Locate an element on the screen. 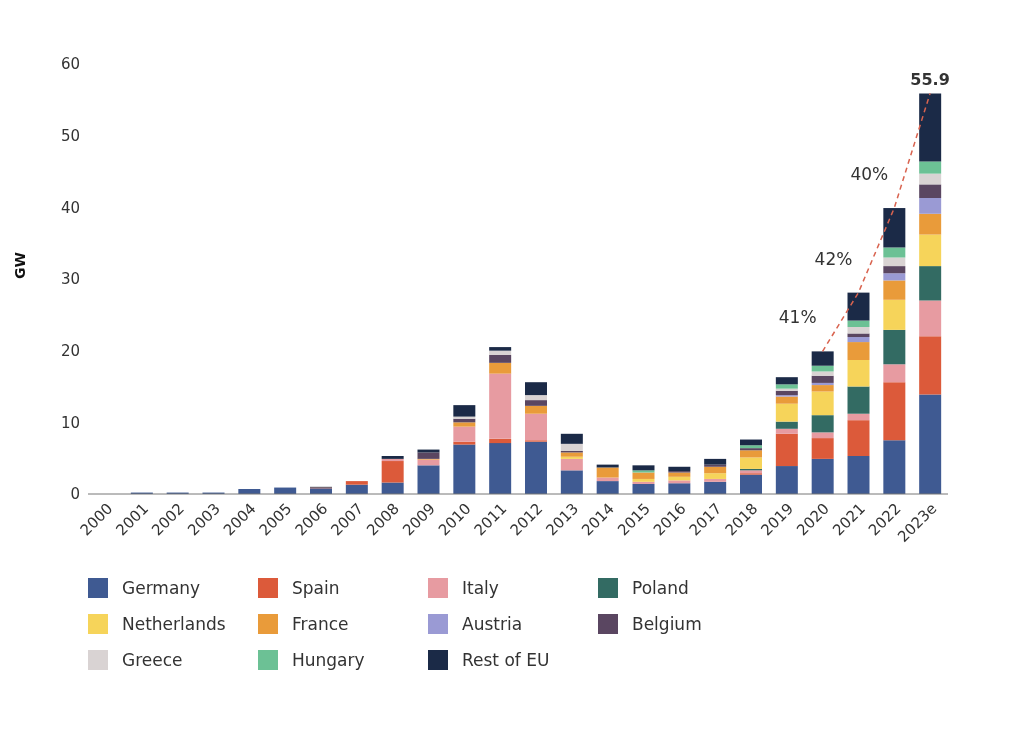 The width and height of the screenshot is (1024, 733). legend-label: Austria is located at coordinates (492, 624).